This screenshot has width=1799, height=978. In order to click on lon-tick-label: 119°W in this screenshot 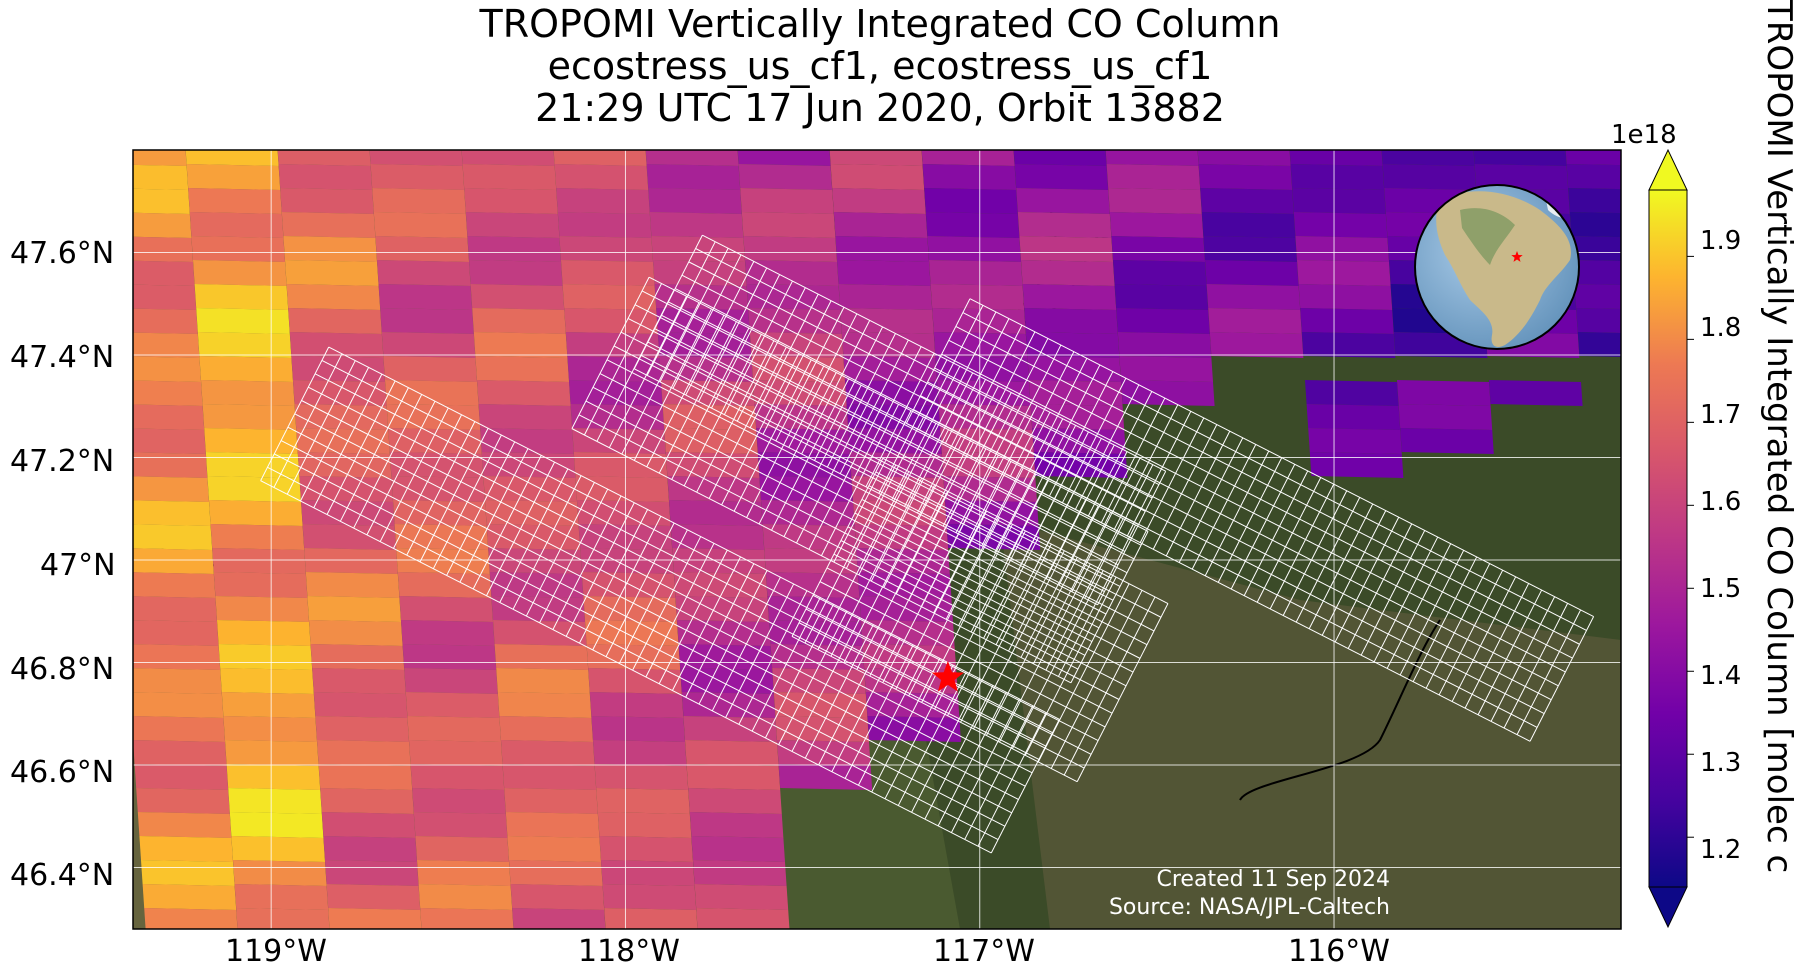, I will do `click(276, 951)`.